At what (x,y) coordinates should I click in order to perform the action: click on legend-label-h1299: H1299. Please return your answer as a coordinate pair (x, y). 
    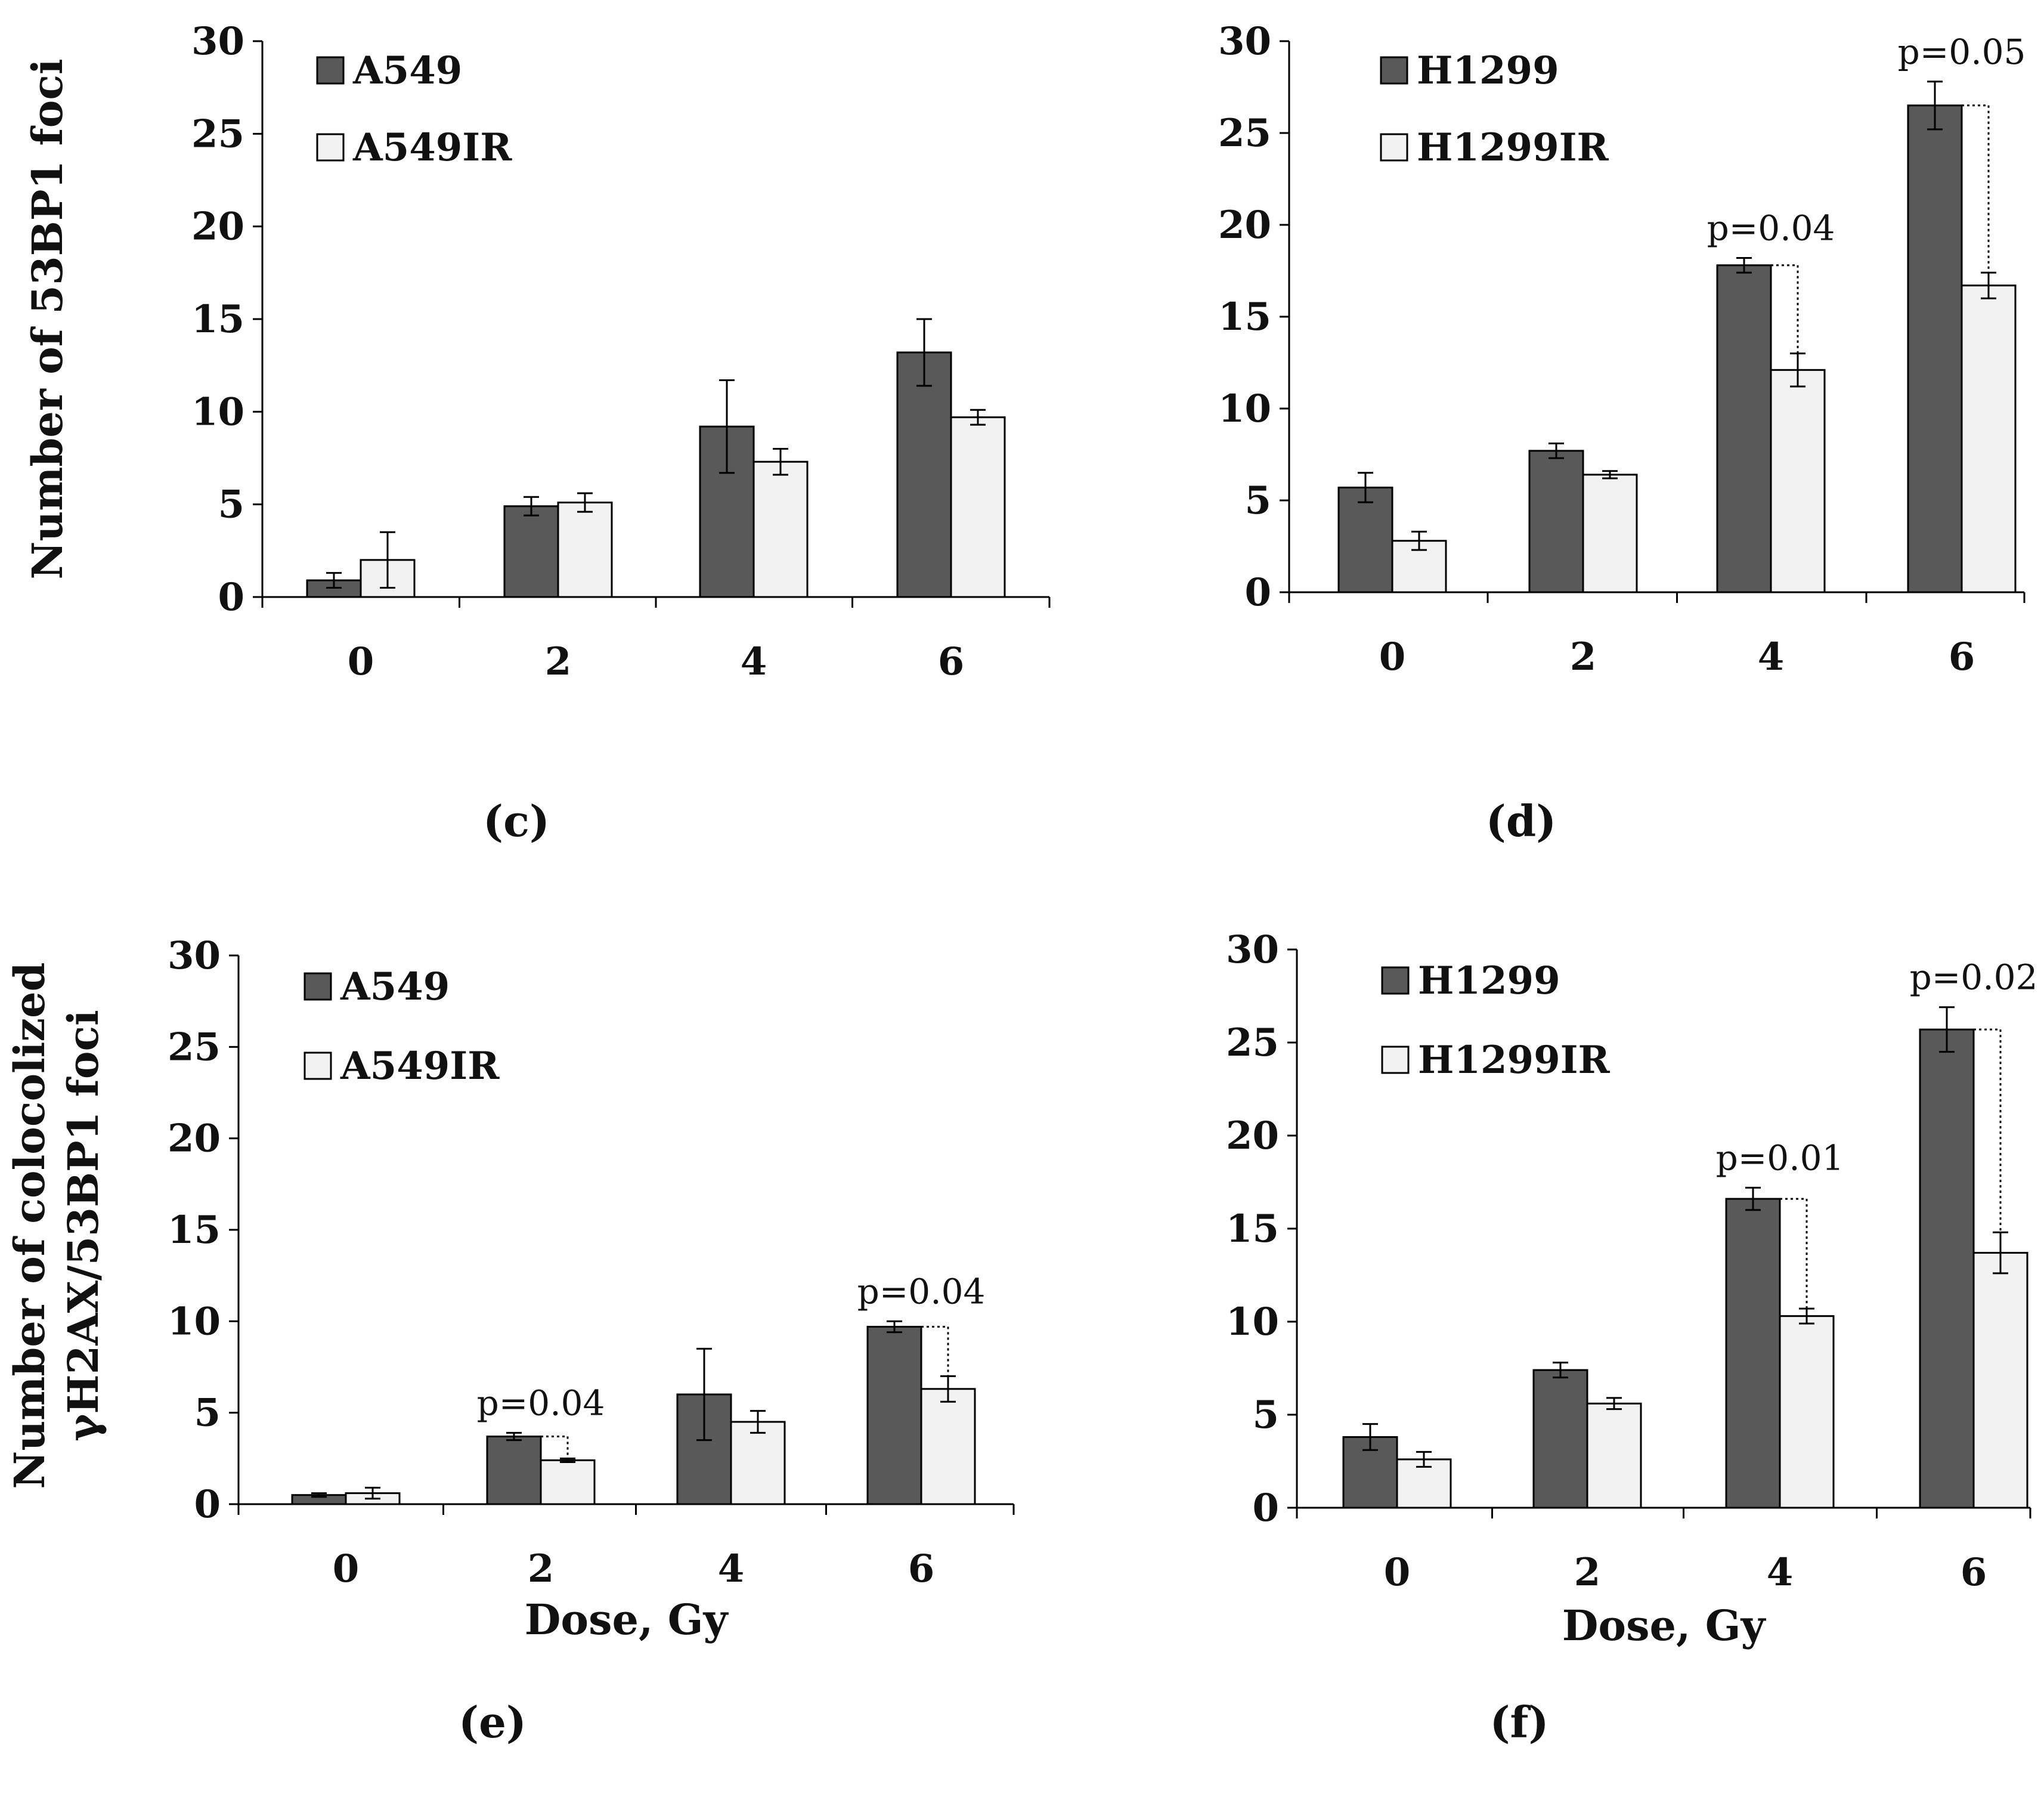
    Looking at the image, I should click on (1488, 71).